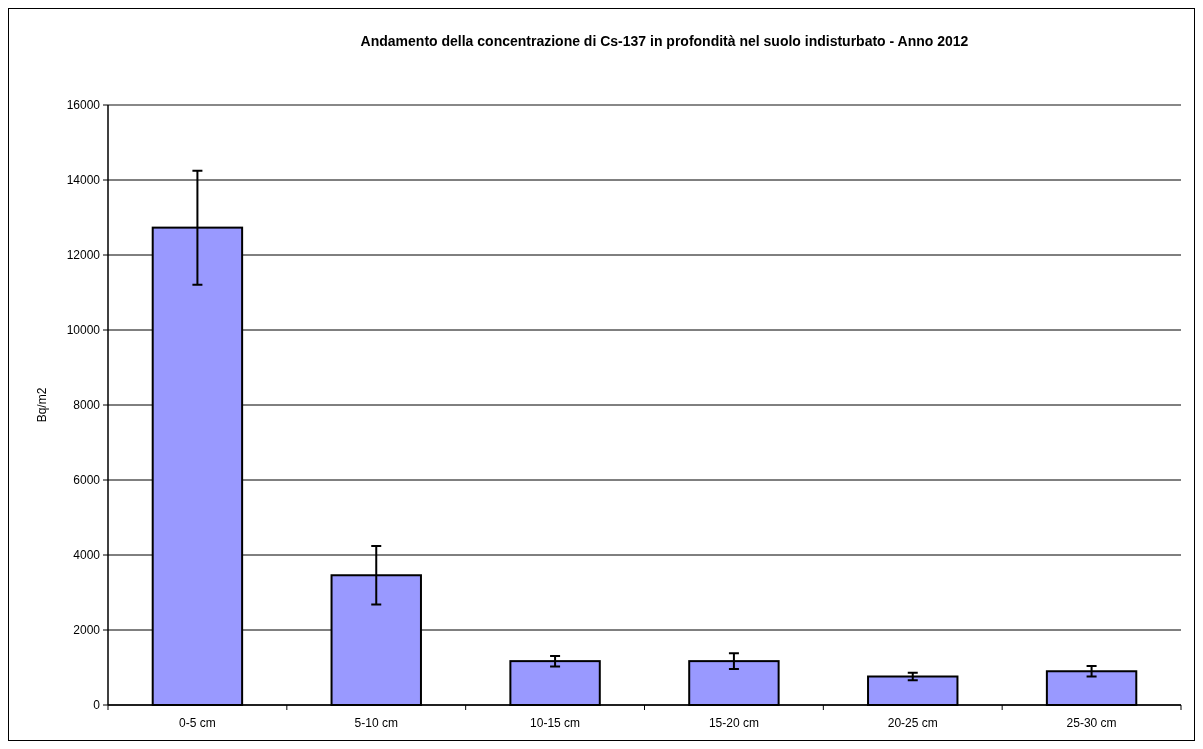 The width and height of the screenshot is (1203, 749). What do you see at coordinates (912, 723) in the screenshot?
I see `x-tick-label: 20-25 cm` at bounding box center [912, 723].